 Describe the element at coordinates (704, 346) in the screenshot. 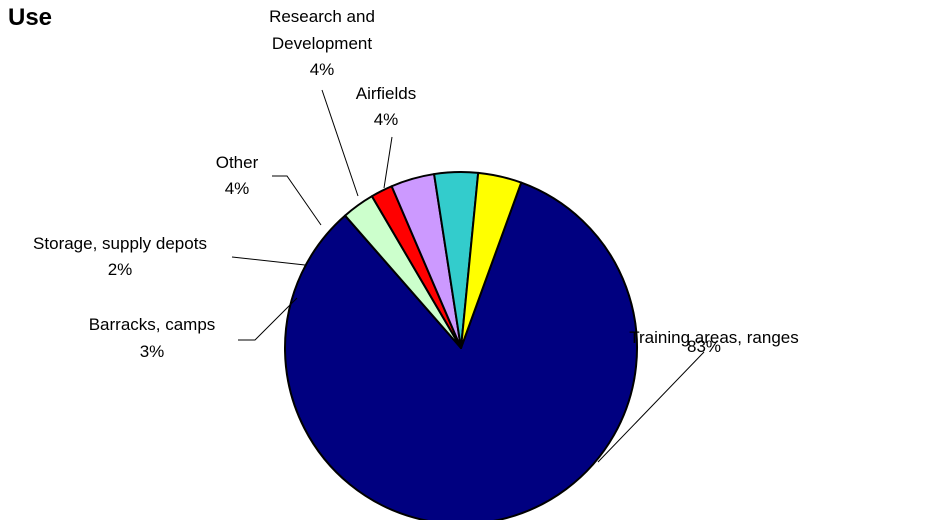

I see `slice-percent-label: 83%` at that location.